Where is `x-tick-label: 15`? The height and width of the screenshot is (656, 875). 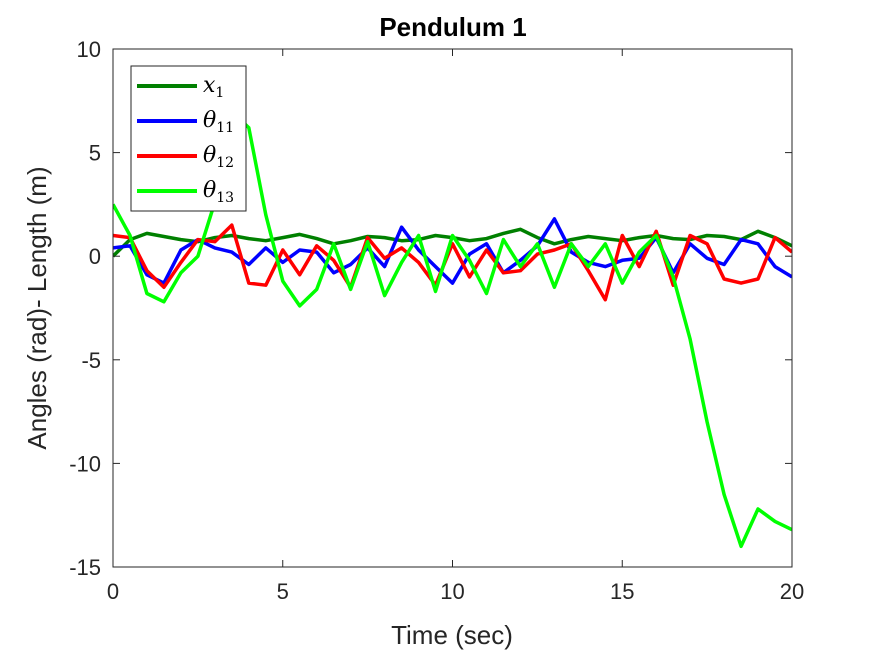 x-tick-label: 15 is located at coordinates (622, 591).